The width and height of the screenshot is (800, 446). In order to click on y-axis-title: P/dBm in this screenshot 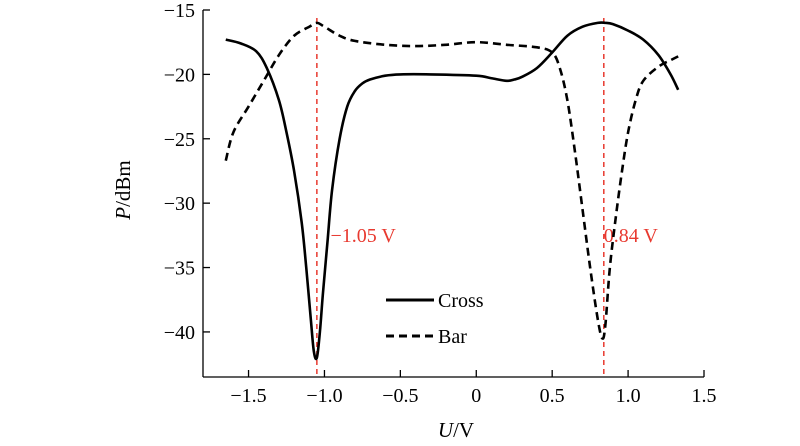, I will do `click(123, 190)`.